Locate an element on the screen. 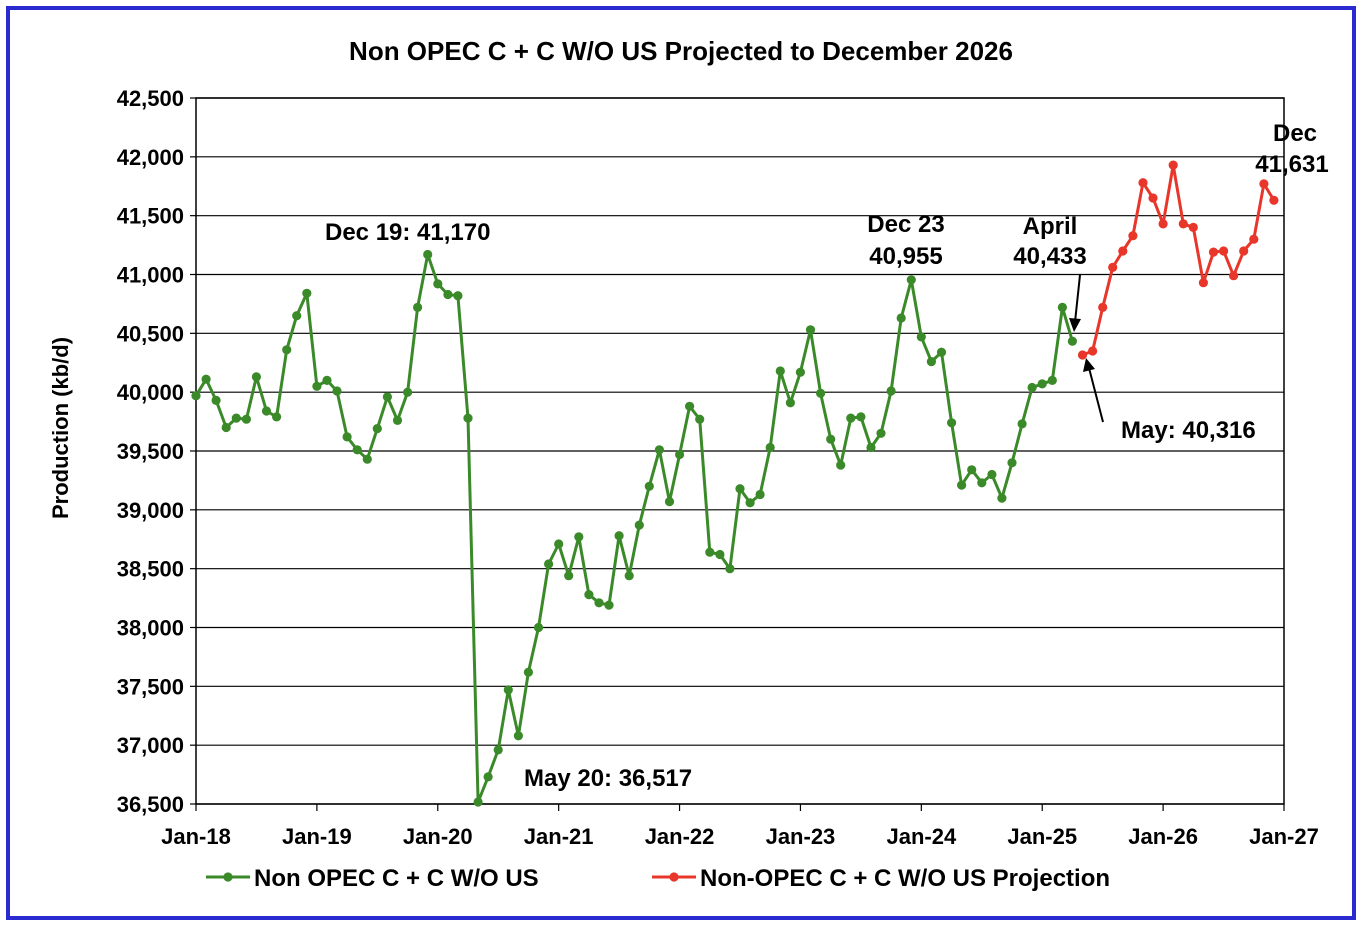 Image resolution: width=1364 pixels, height=930 pixels. y-tick-label: 39,000 is located at coordinates (150, 510).